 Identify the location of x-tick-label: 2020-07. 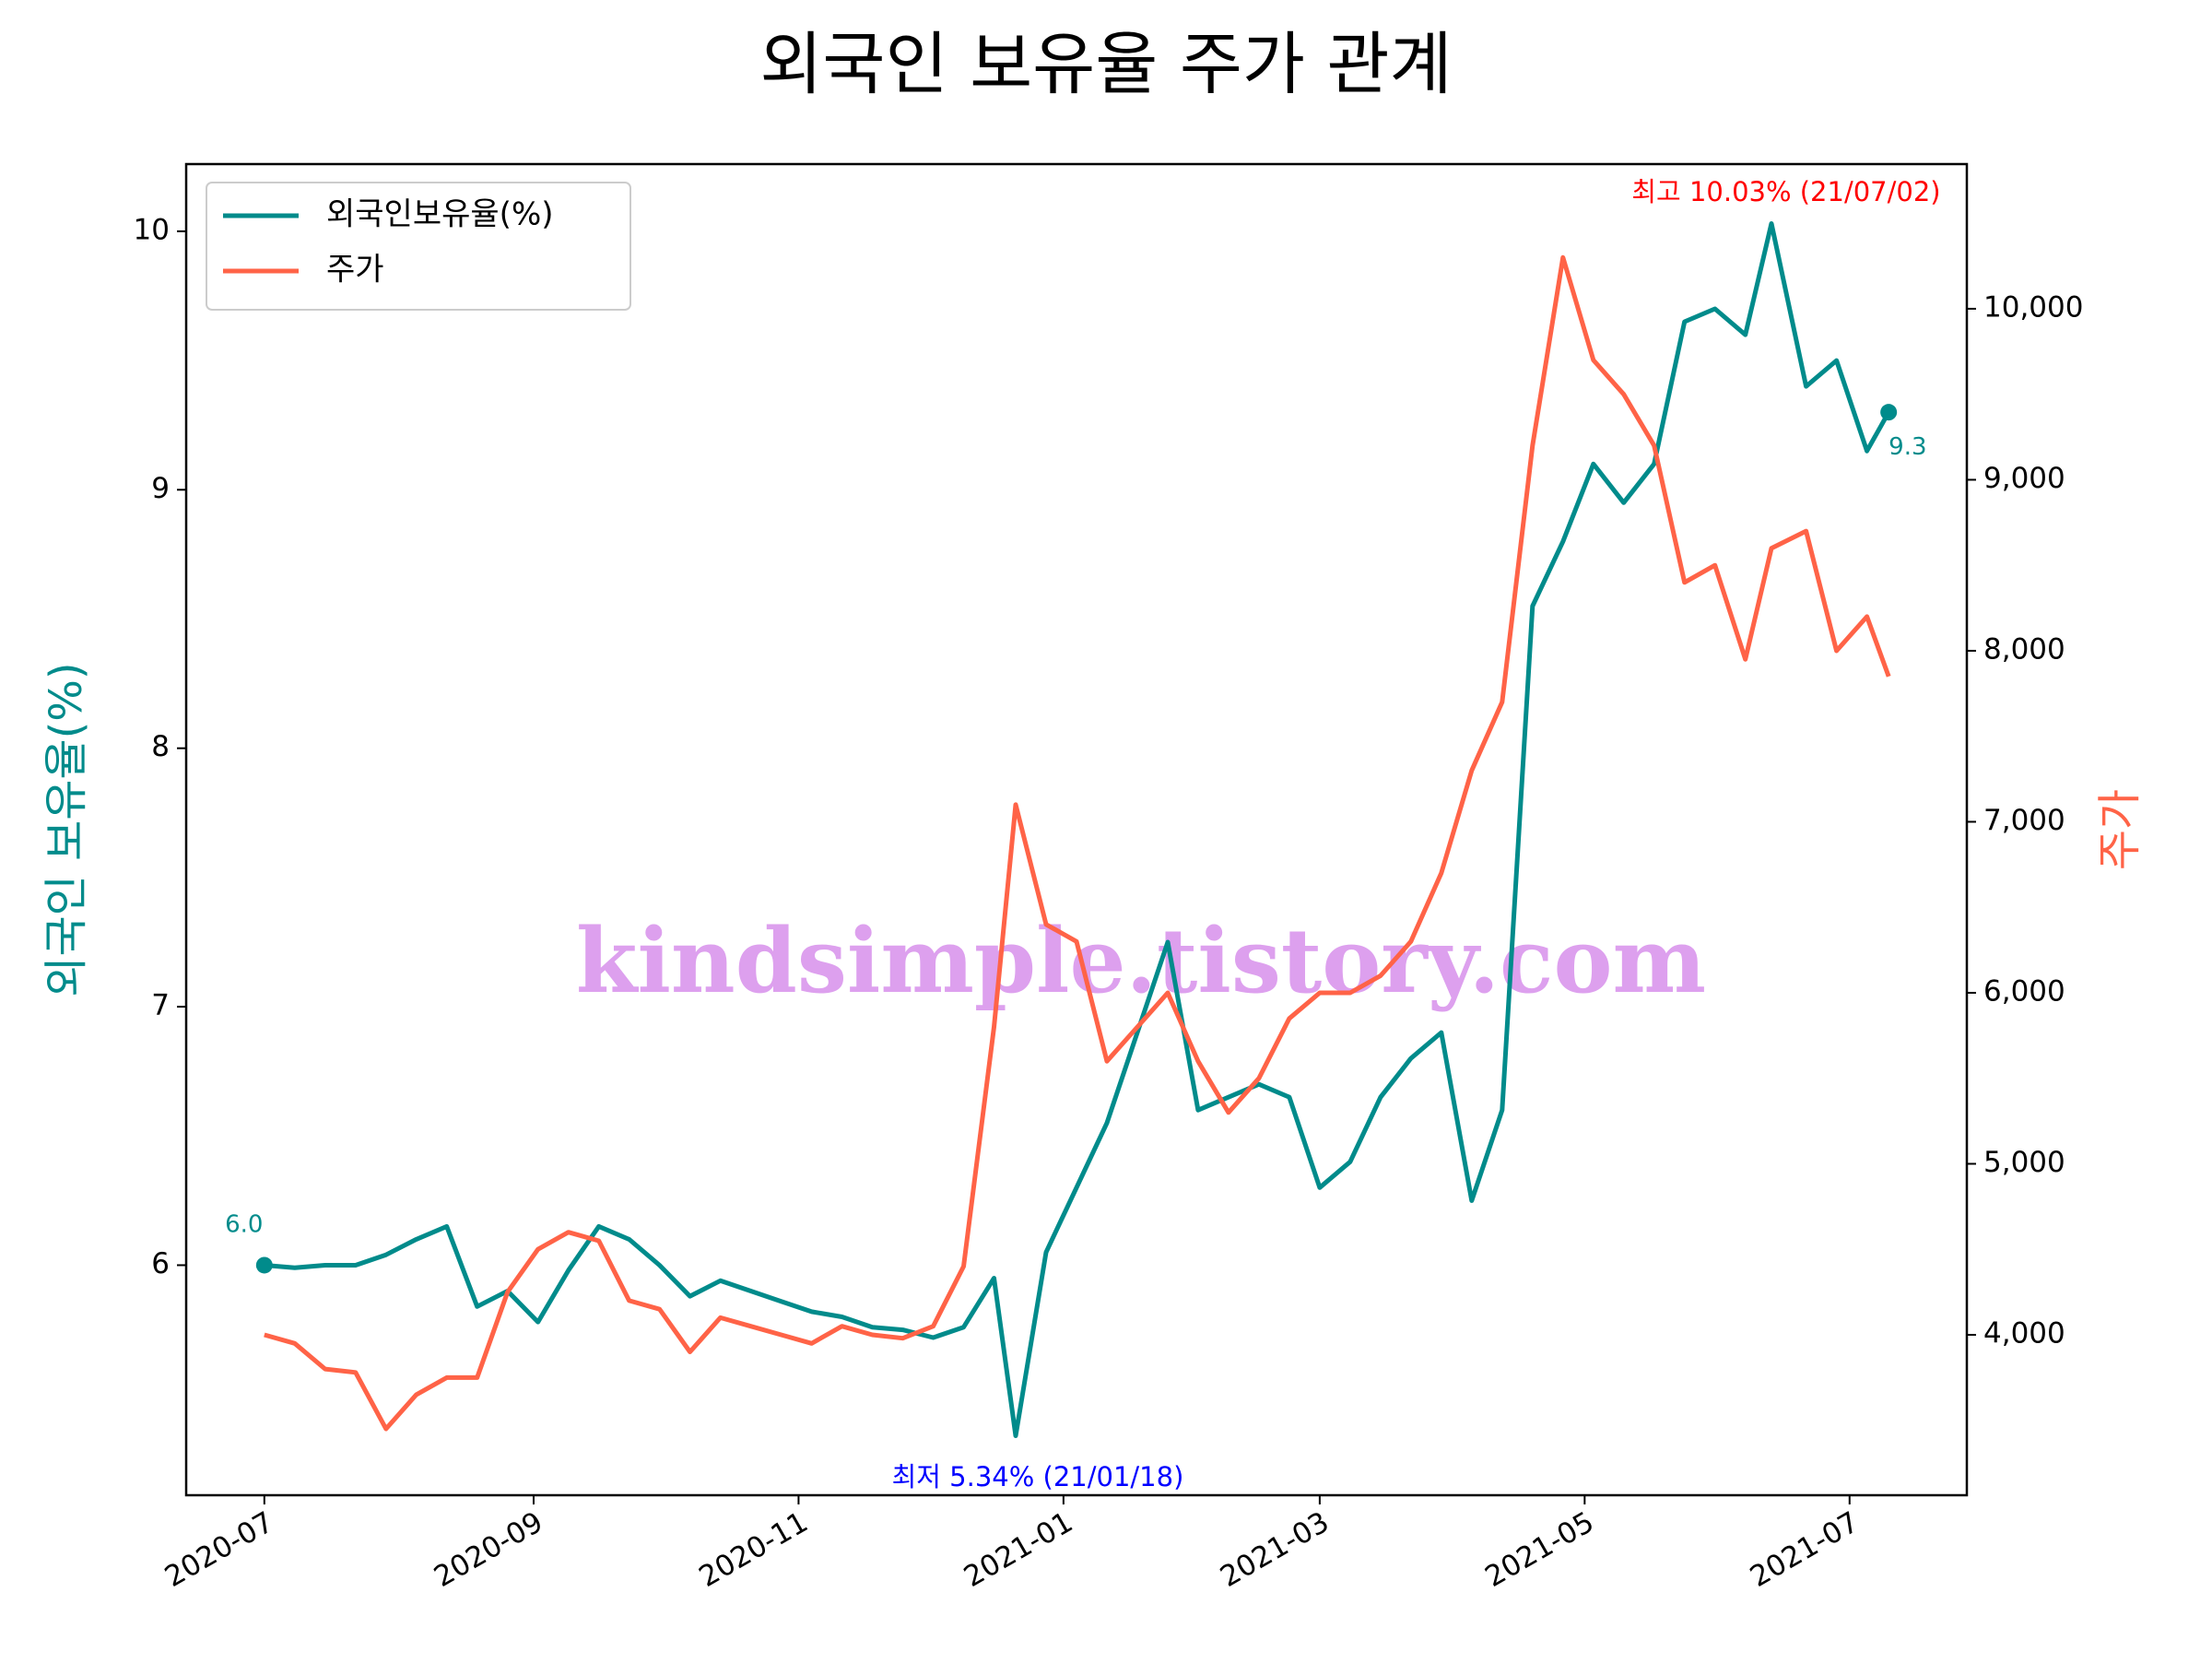
(219, 1549).